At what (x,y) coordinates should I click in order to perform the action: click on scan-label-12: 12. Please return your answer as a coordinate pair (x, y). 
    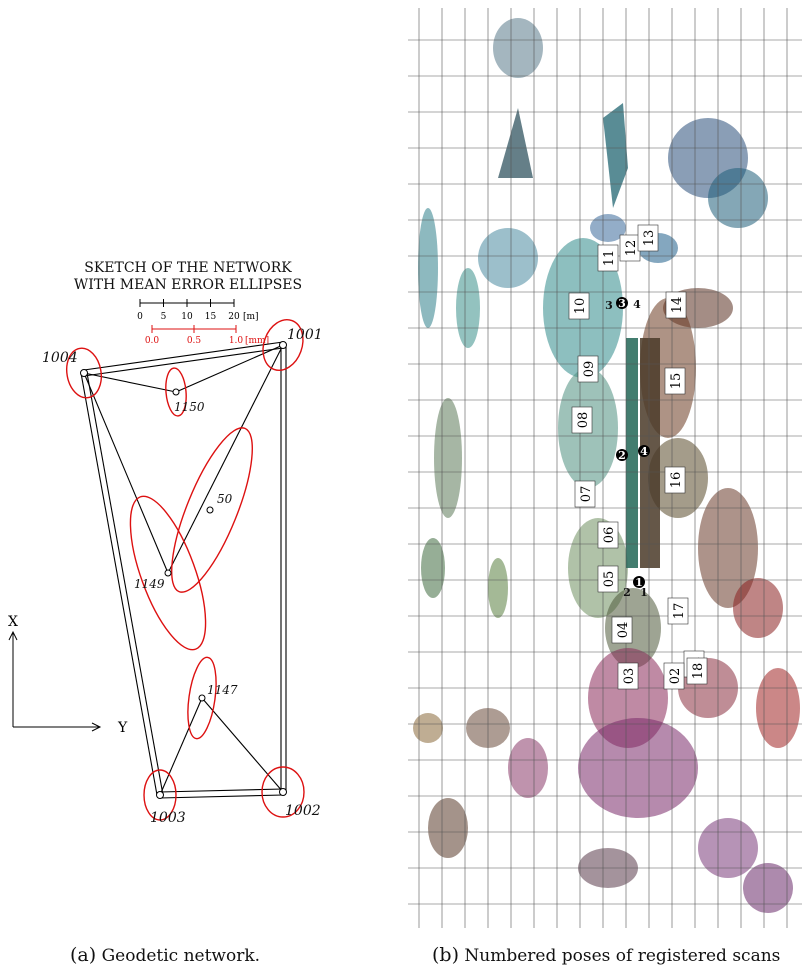
    Looking at the image, I should click on (630, 248).